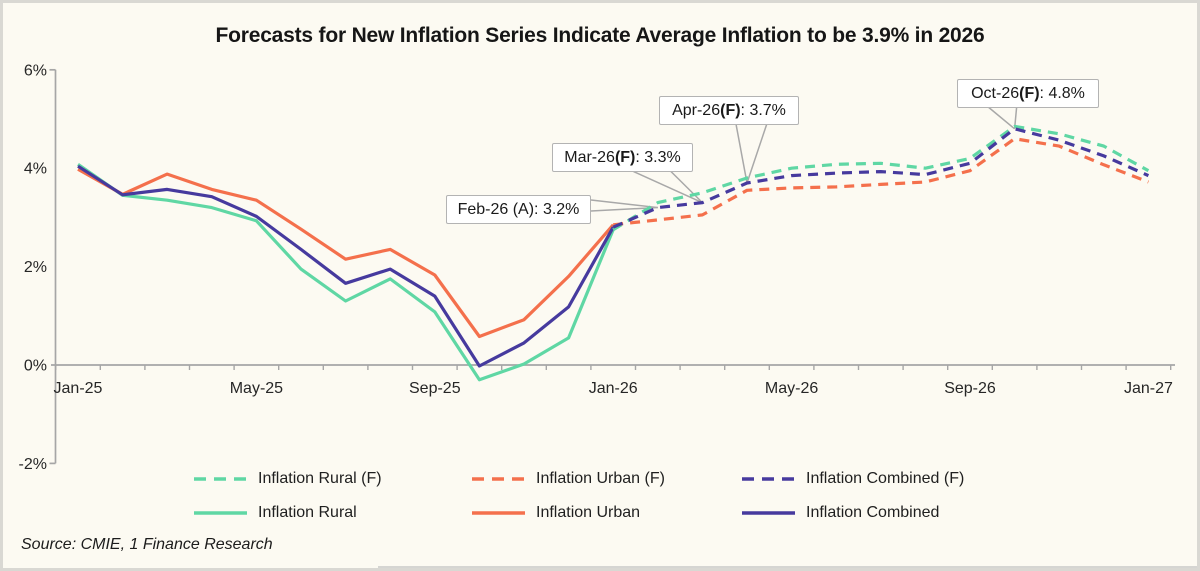  I want to click on x-axis-label: Sep-25, so click(435, 388).